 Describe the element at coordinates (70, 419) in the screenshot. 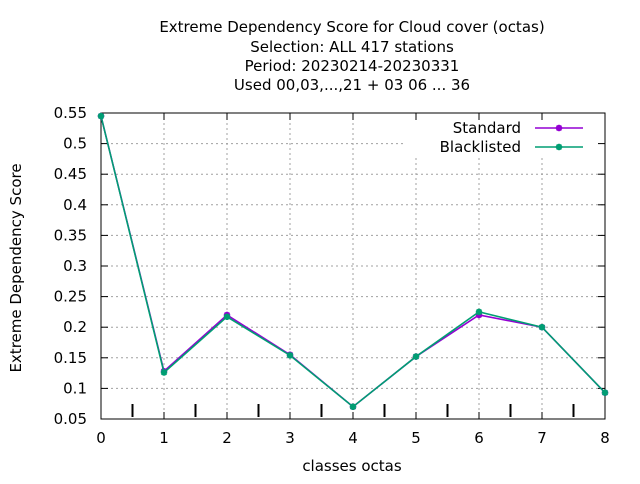

I see `y-tick-label: 0.05` at that location.